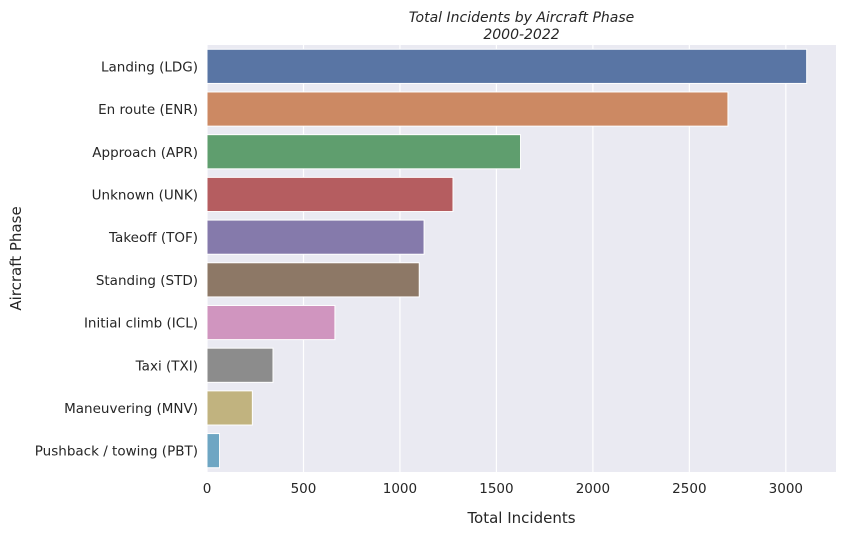 The image size is (846, 534). Describe the element at coordinates (207, 489) in the screenshot. I see `x-tick-label: 0` at that location.